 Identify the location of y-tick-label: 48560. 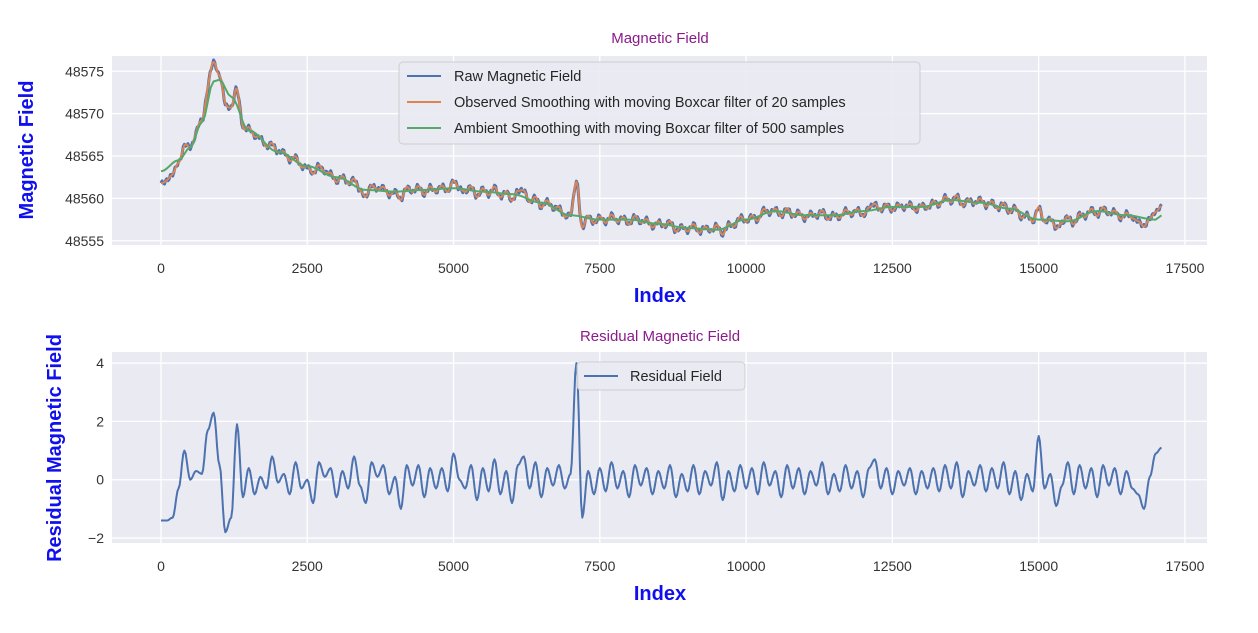
(84, 198).